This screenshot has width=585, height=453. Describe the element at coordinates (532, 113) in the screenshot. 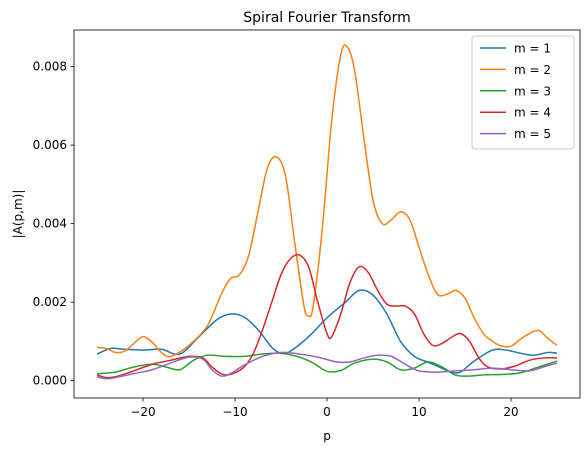

I see `legend-label-m4: m = 4` at that location.